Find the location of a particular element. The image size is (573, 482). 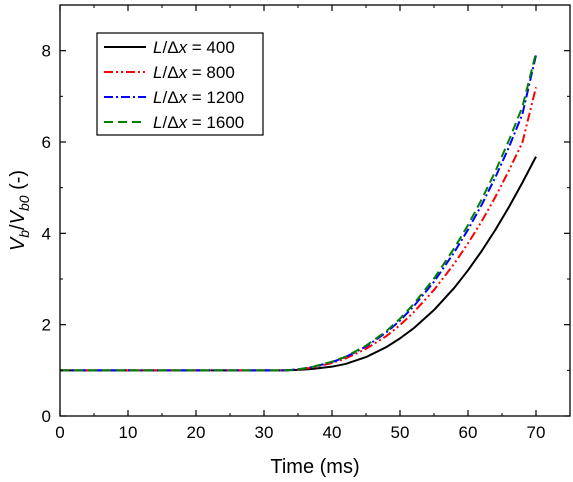

x-axis-label: Time (ms) is located at coordinates (314, 467).